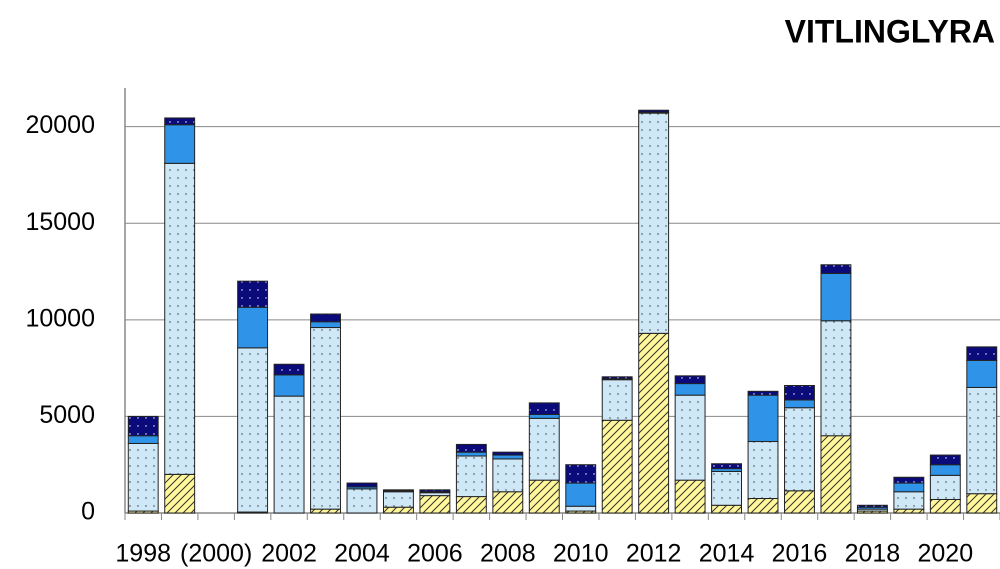  I want to click on y-tick-label: 10000, so click(60, 318).